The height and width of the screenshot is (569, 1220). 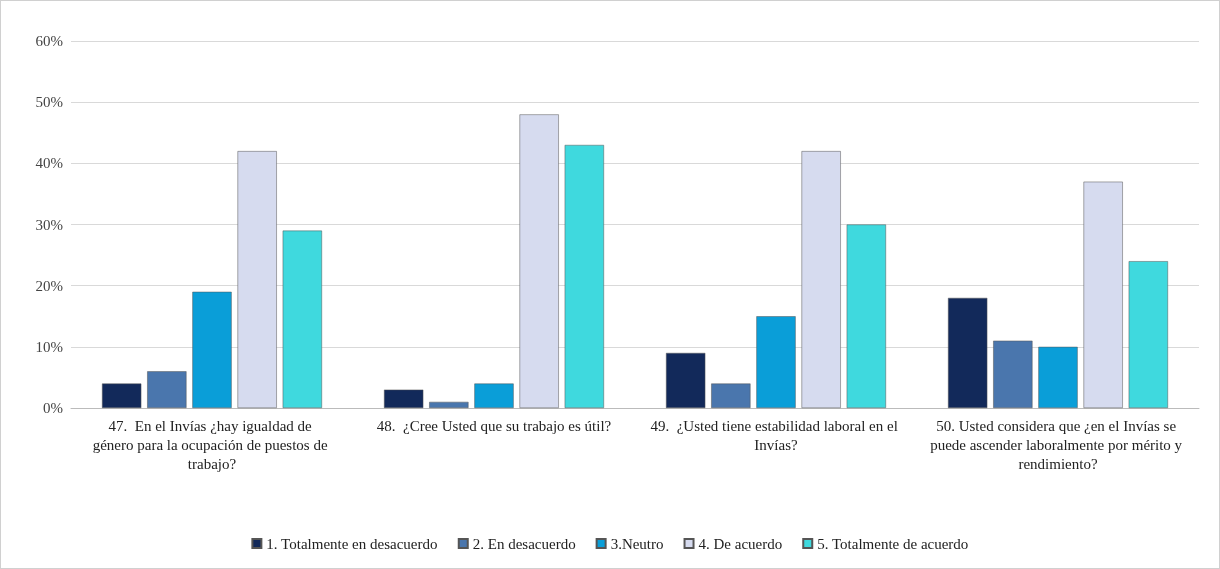 What do you see at coordinates (524, 543) in the screenshot?
I see `legend-label: 2. En desacuerdo` at bounding box center [524, 543].